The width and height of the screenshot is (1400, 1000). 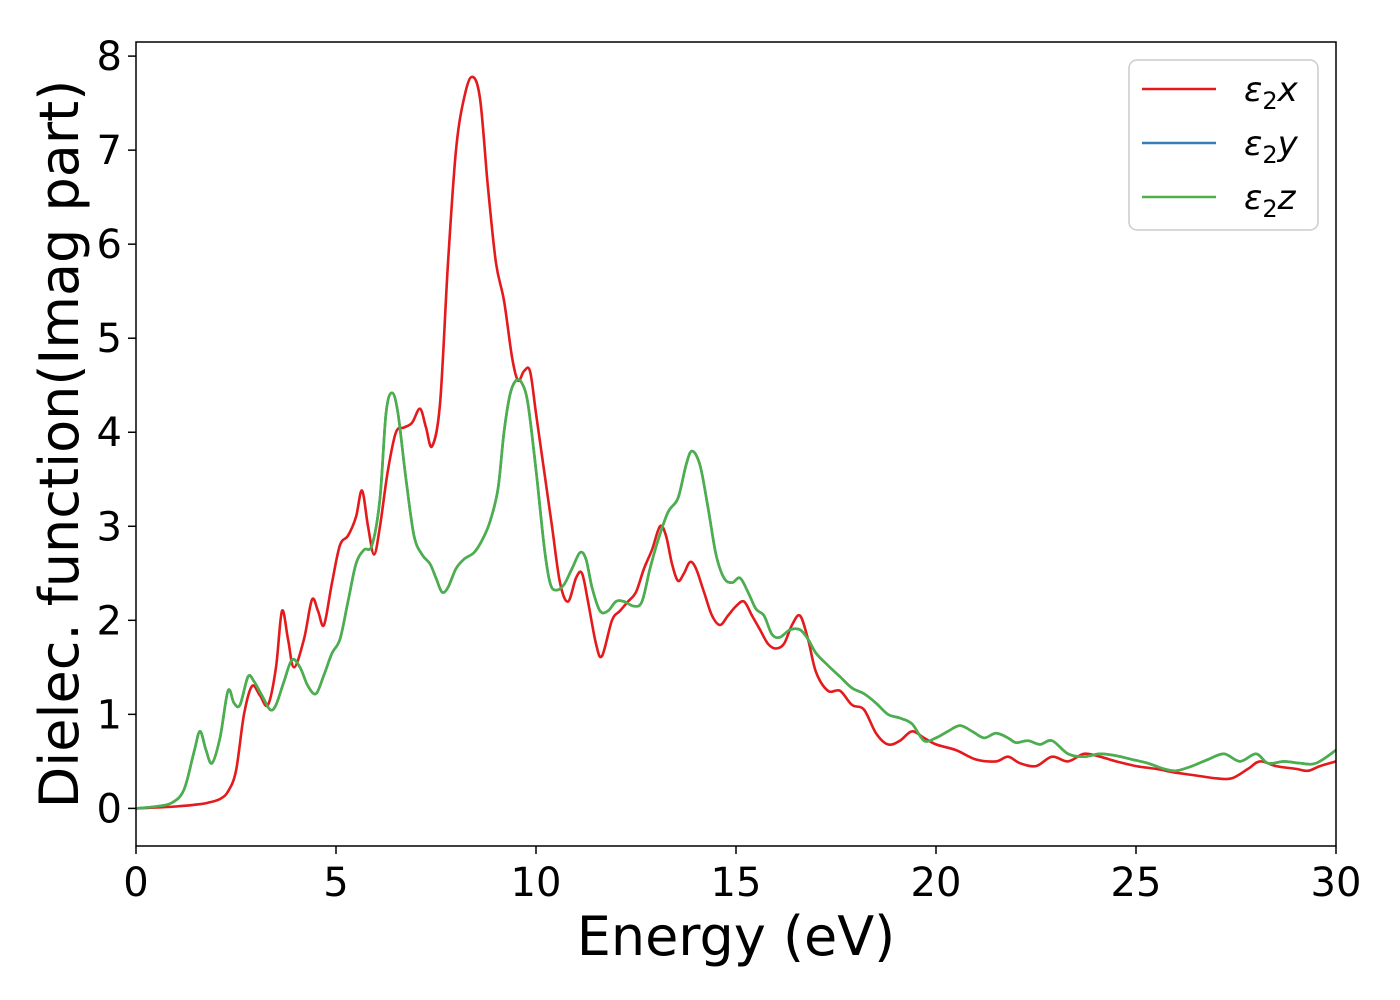 I want to click on y-tick-label: 1, so click(x=109, y=715).